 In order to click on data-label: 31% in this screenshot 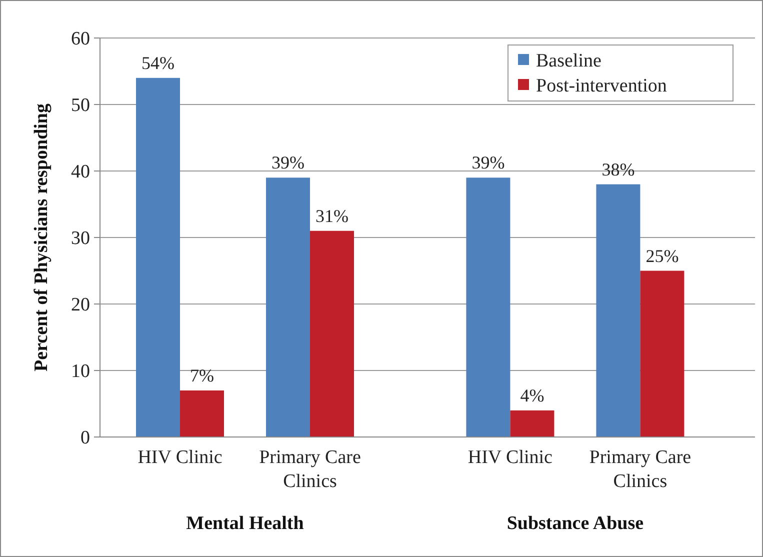, I will do `click(332, 216)`.